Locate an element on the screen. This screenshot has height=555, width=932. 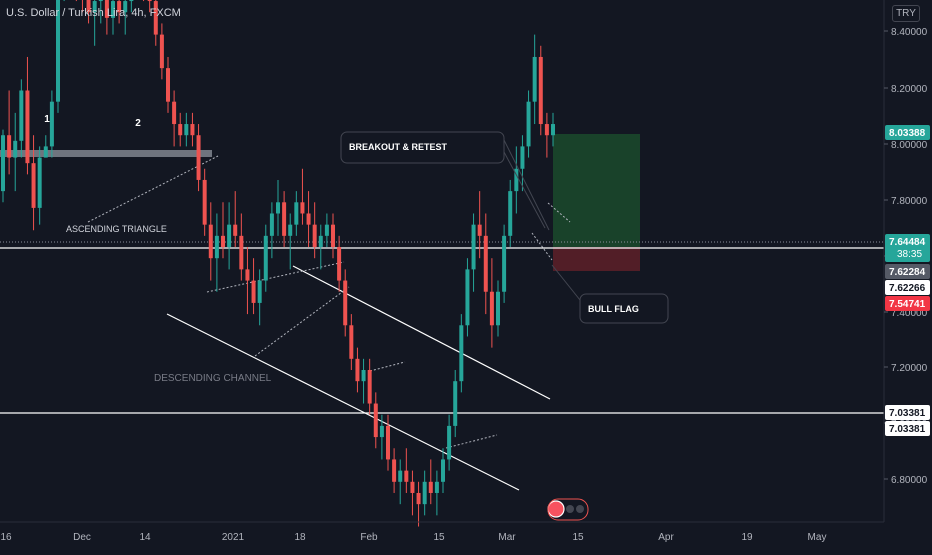
x-tick-label: 14 is located at coordinates (145, 537).